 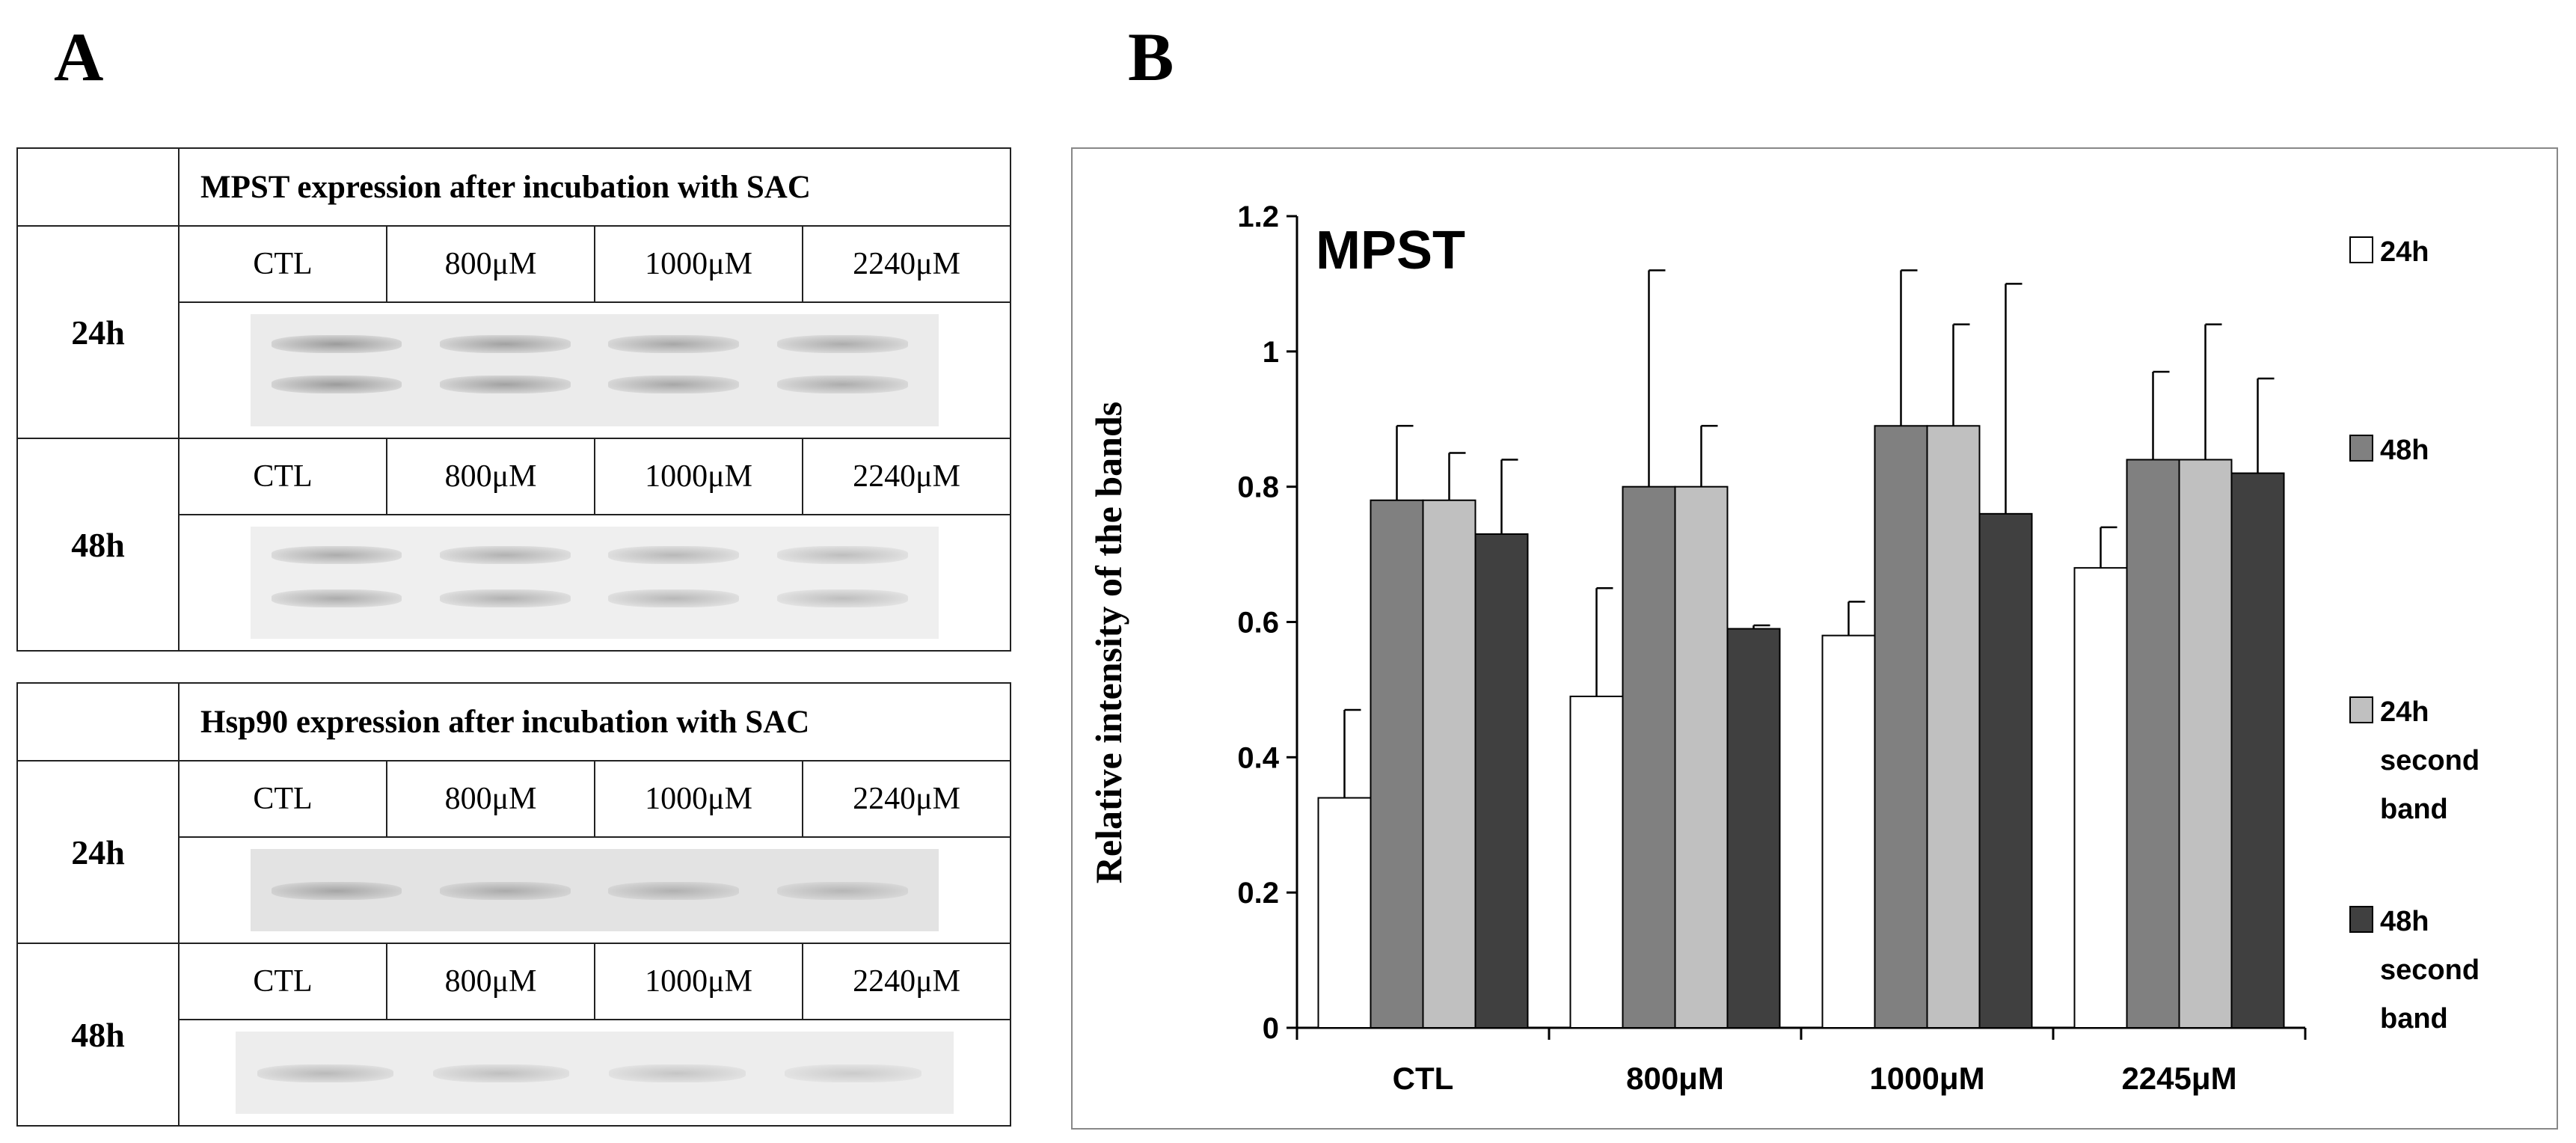 What do you see at coordinates (1151, 57) in the screenshot?
I see `panel-b-letter: B` at bounding box center [1151, 57].